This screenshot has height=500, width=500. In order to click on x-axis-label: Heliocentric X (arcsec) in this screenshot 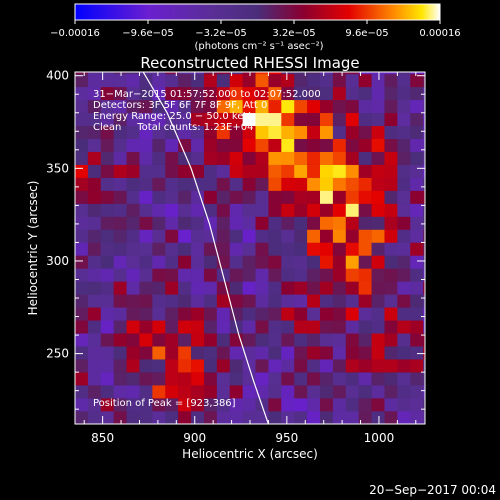, I will do `click(250, 454)`.